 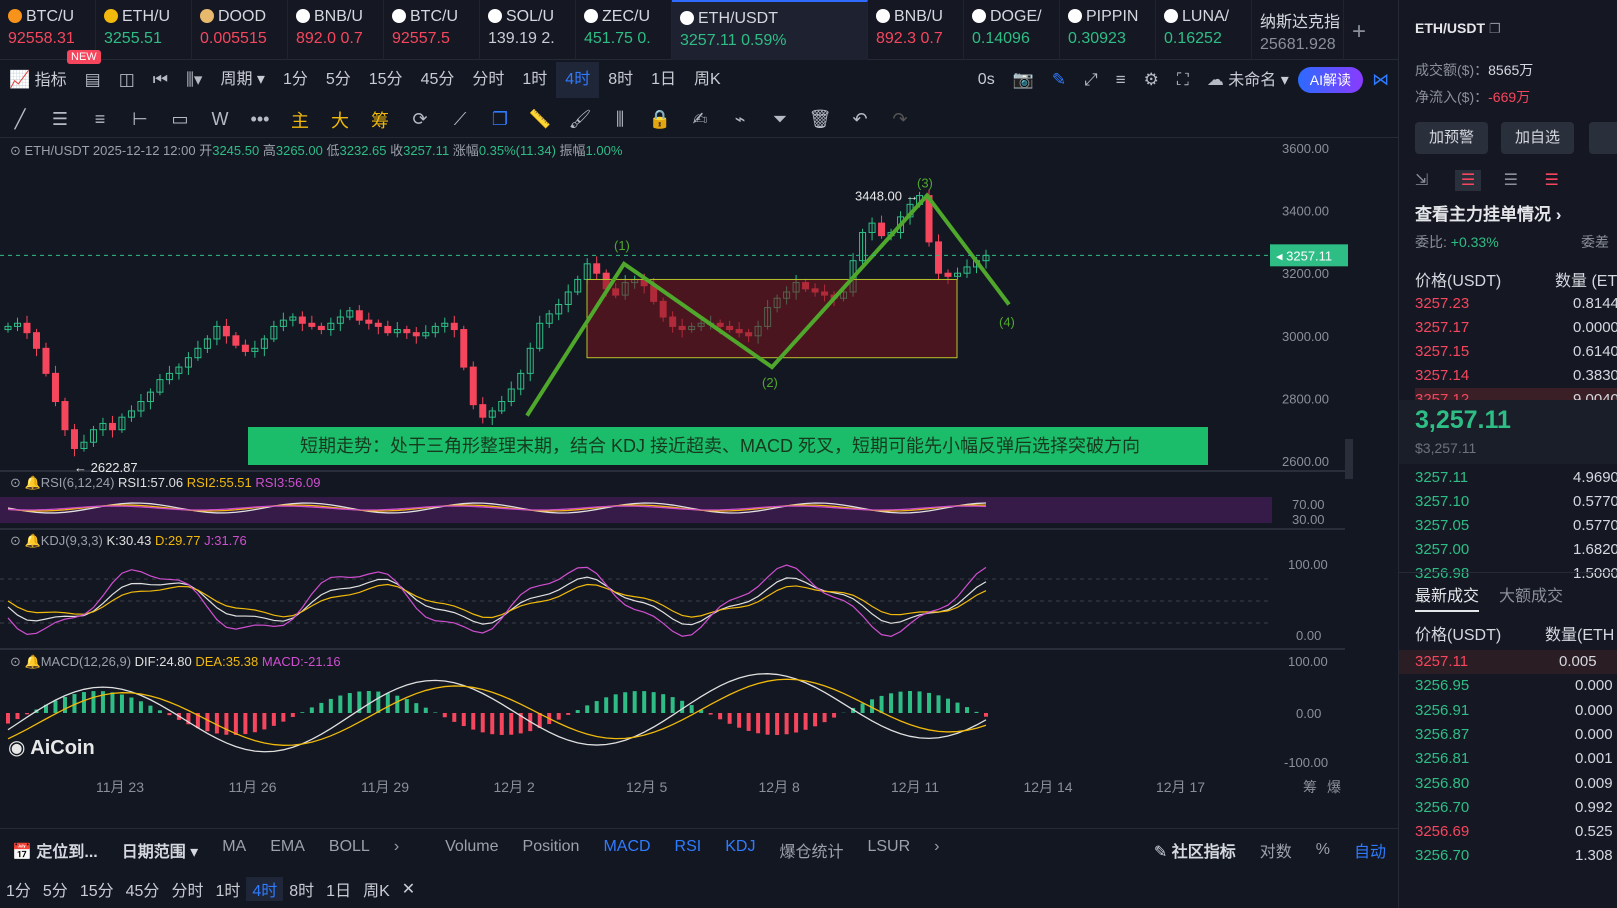 What do you see at coordinates (300, 120) in the screenshot?
I see `main-force-button: 主` at bounding box center [300, 120].